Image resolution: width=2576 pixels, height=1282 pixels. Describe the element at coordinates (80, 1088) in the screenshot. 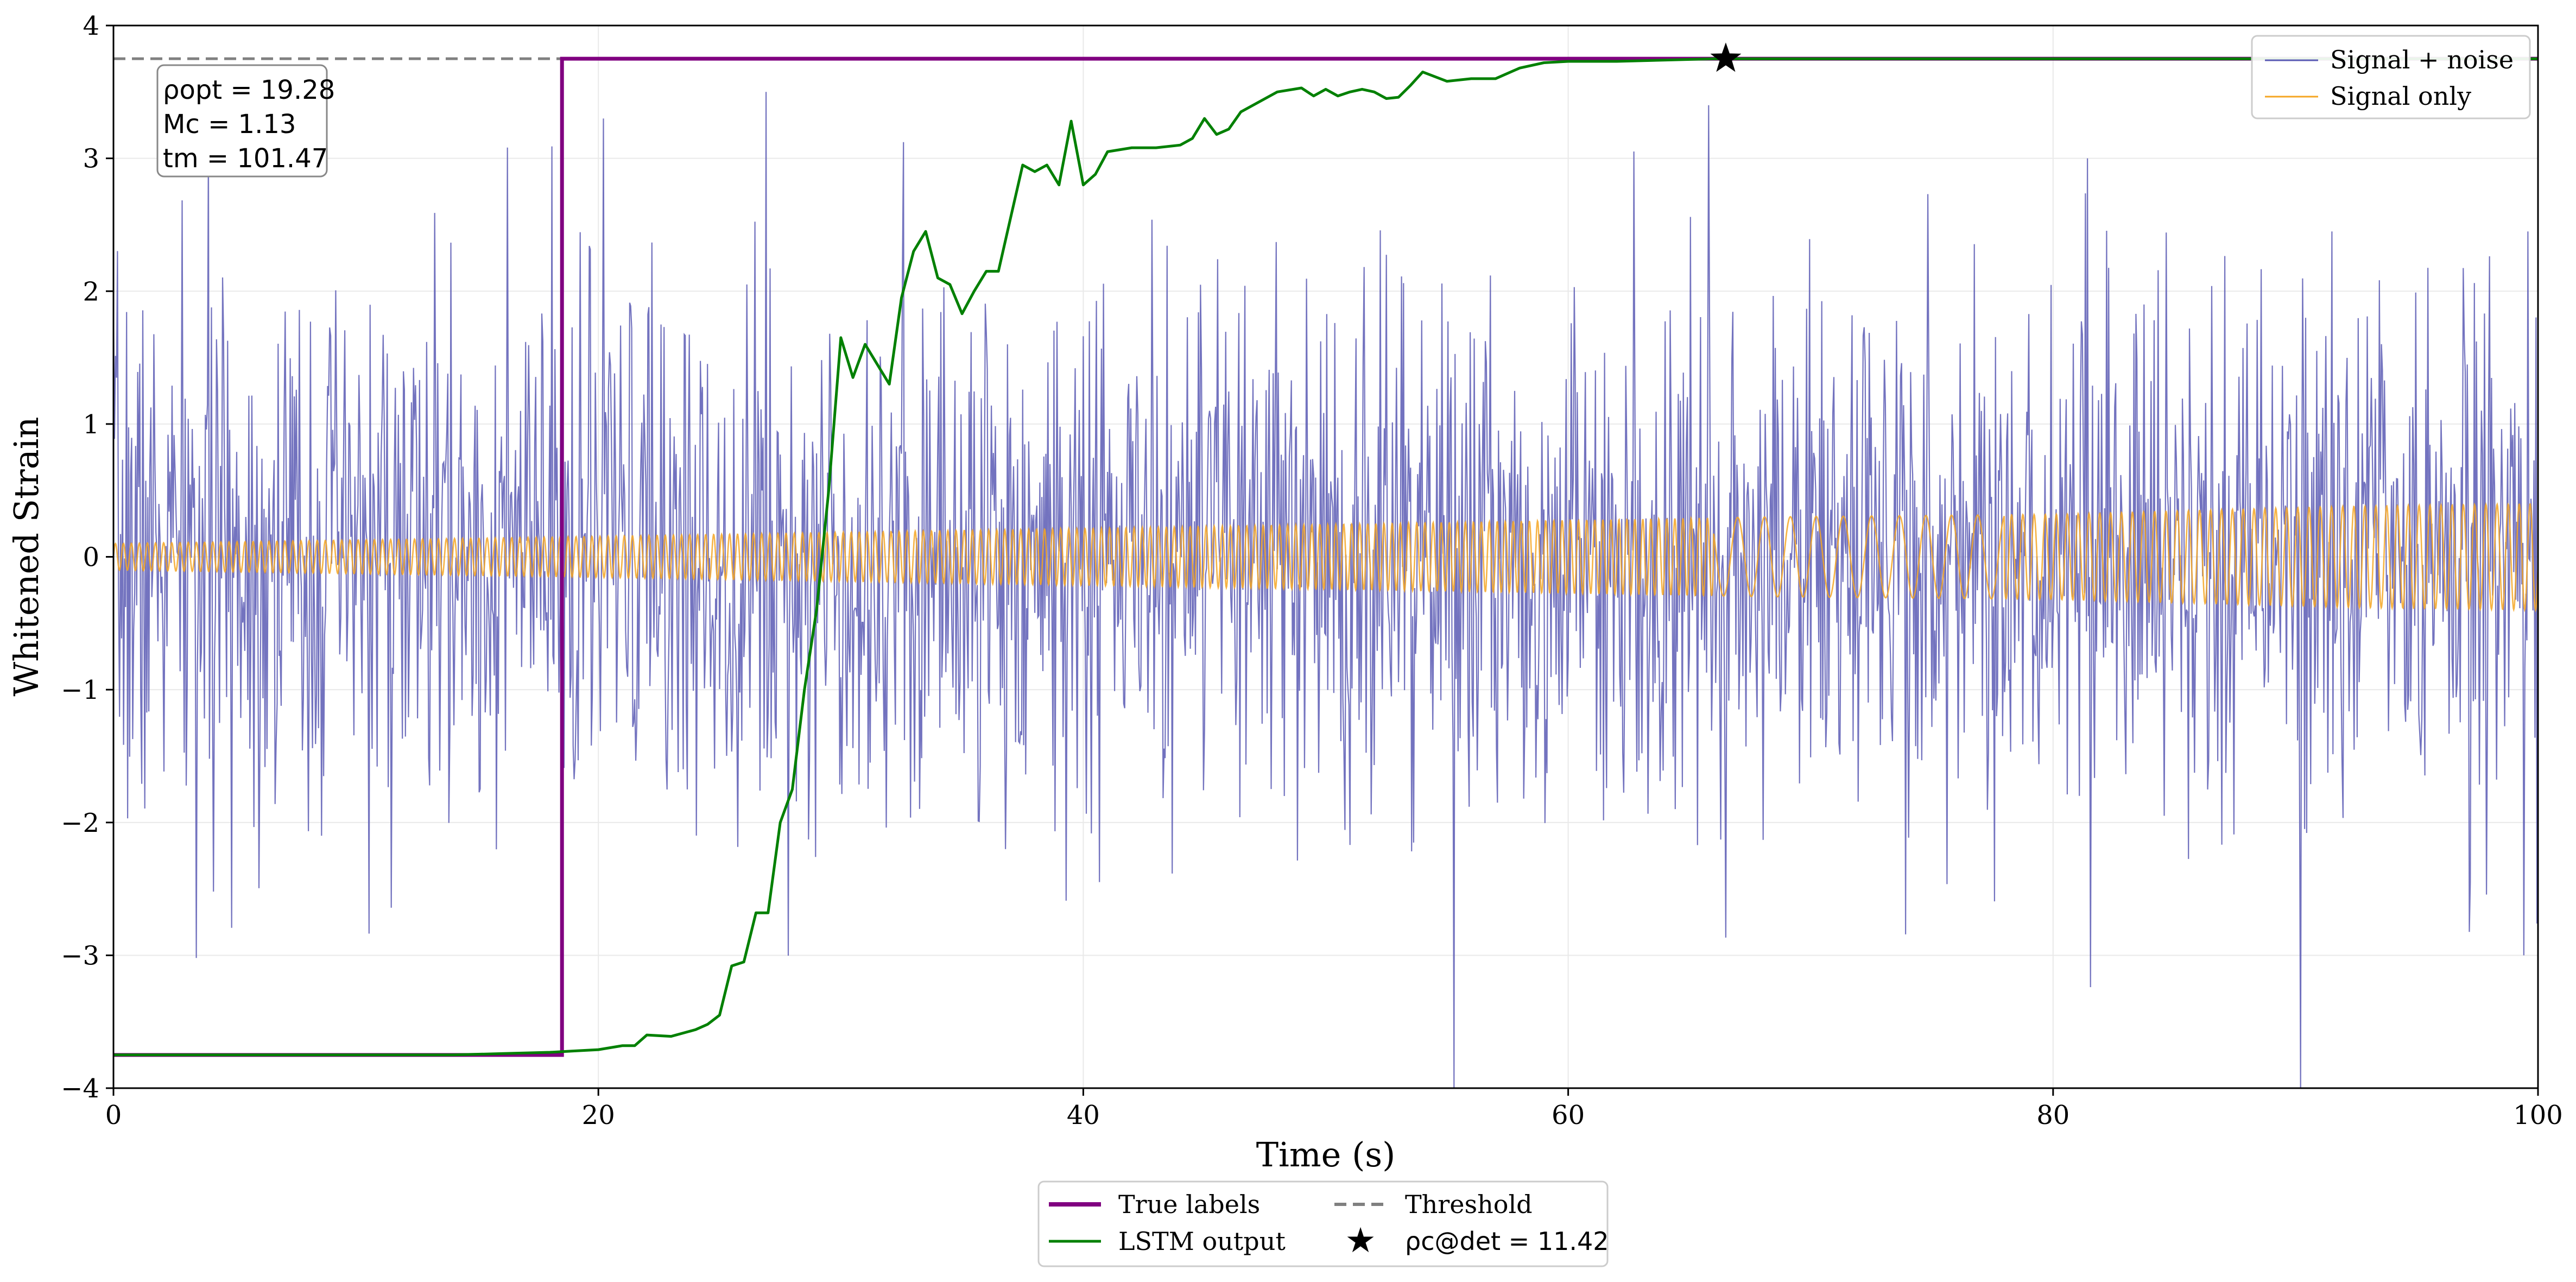

I see `y-tick-label-0: −4` at that location.